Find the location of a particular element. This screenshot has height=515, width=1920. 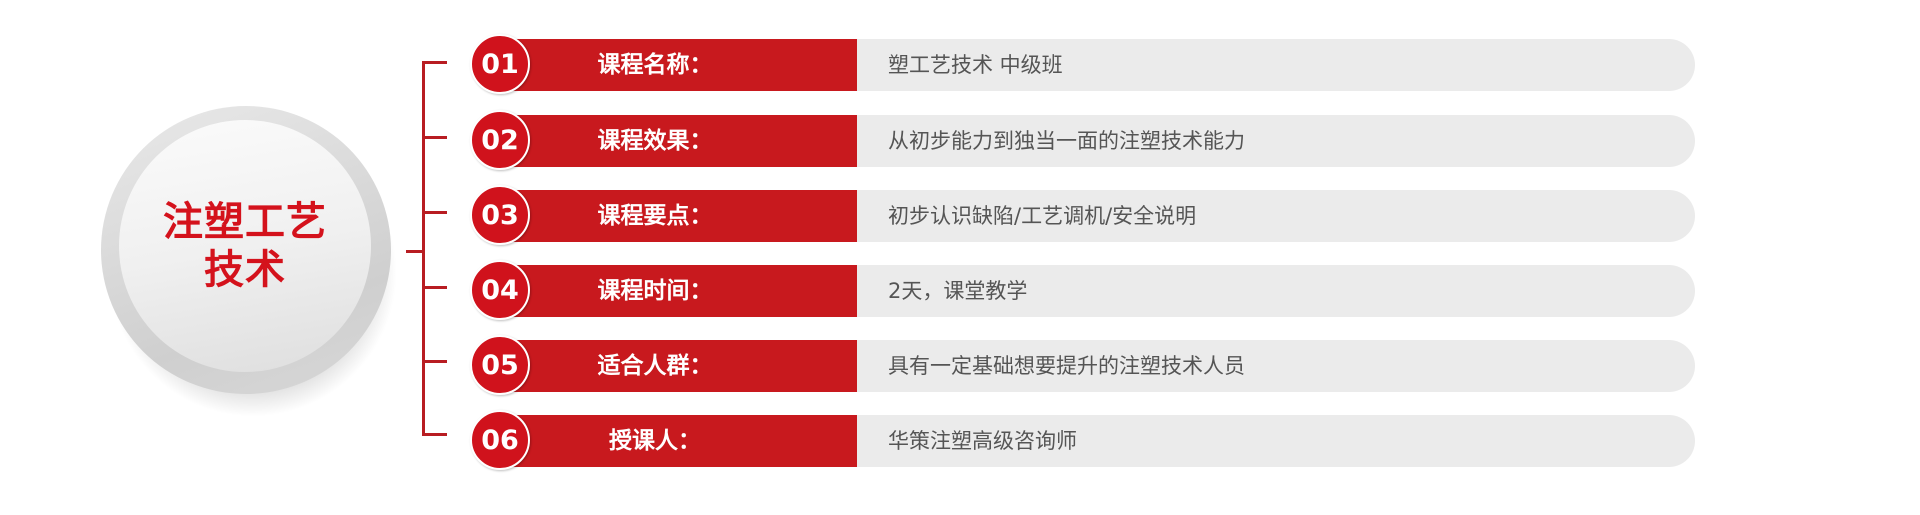

number-badge: 04 is located at coordinates (500, 290).